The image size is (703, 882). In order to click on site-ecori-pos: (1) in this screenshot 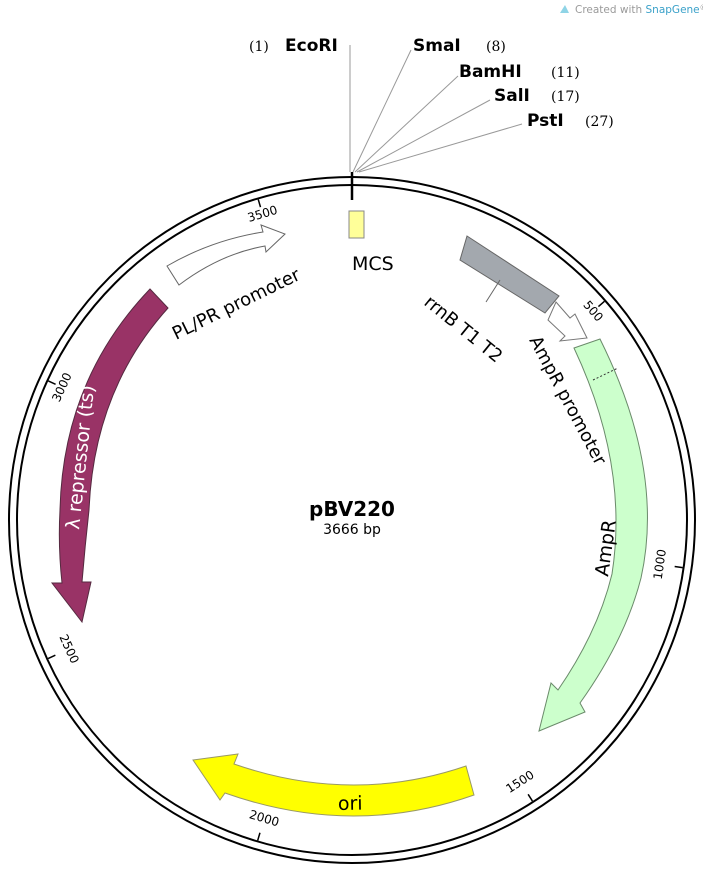, I will do `click(259, 47)`.